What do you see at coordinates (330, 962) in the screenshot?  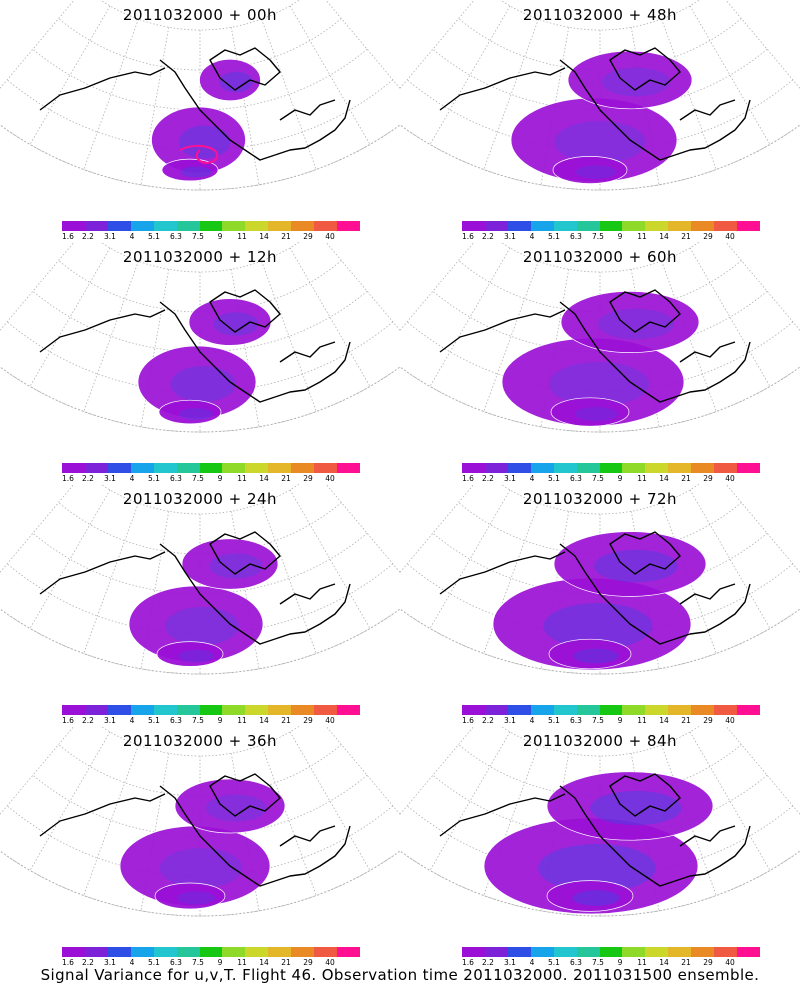 I see `colorbar-label: 40` at bounding box center [330, 962].